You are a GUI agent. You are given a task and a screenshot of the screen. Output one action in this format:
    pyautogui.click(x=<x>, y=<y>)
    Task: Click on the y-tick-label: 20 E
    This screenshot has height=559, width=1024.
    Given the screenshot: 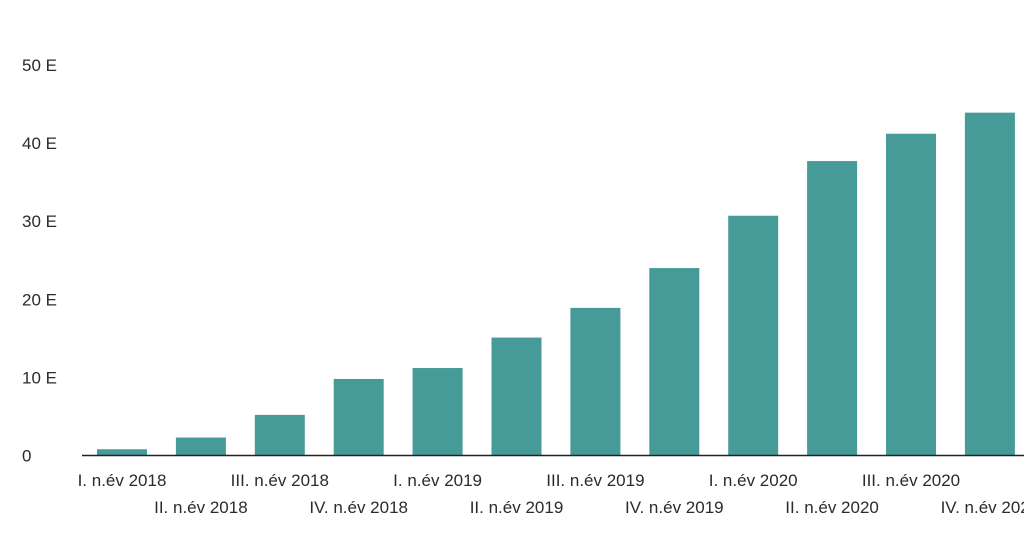 What is the action you would take?
    pyautogui.click(x=39, y=299)
    